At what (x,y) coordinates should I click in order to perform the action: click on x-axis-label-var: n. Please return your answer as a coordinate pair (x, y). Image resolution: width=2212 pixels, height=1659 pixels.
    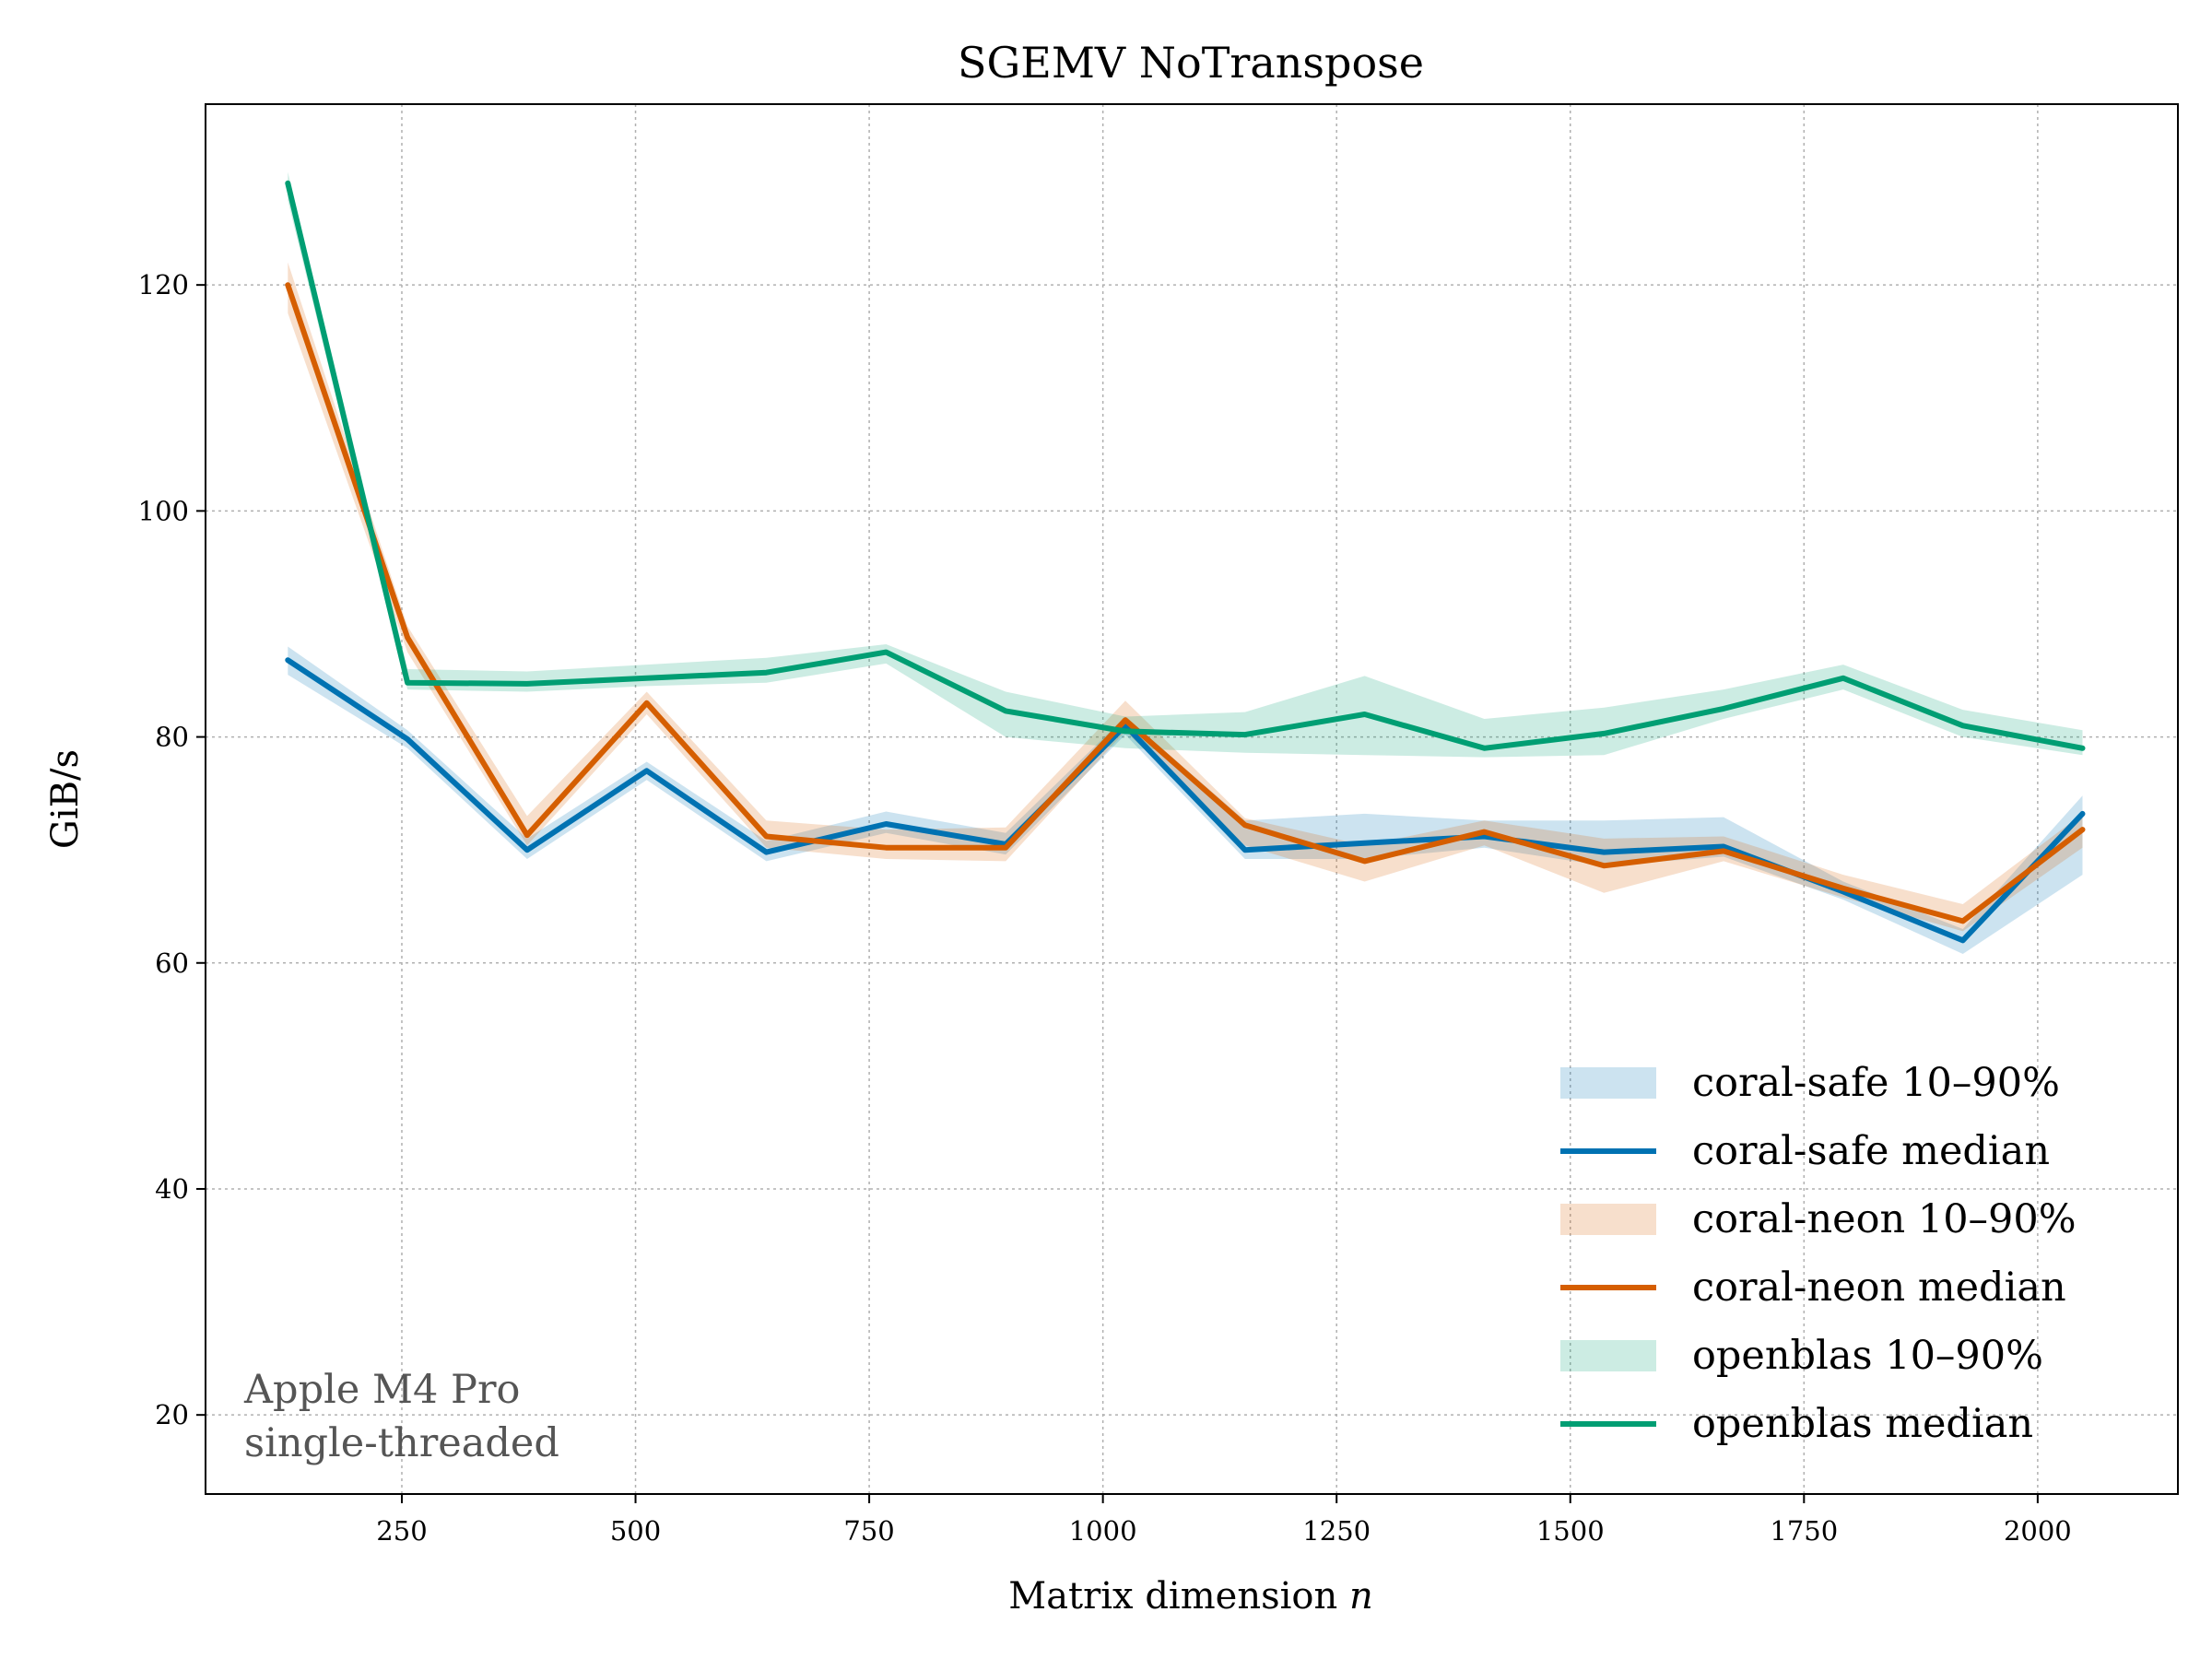
    Looking at the image, I should click on (1361, 1596).